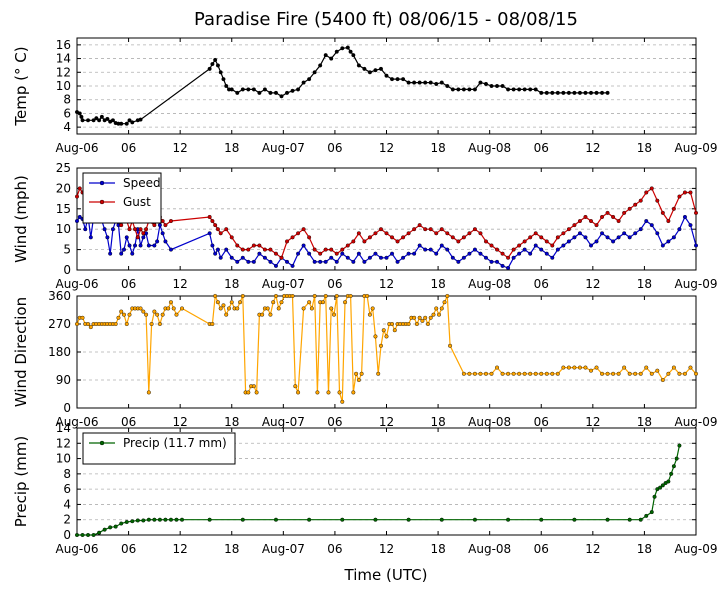 This screenshot has width=727, height=593. I want to click on direction-xtick-label: 06, so click(128, 422).